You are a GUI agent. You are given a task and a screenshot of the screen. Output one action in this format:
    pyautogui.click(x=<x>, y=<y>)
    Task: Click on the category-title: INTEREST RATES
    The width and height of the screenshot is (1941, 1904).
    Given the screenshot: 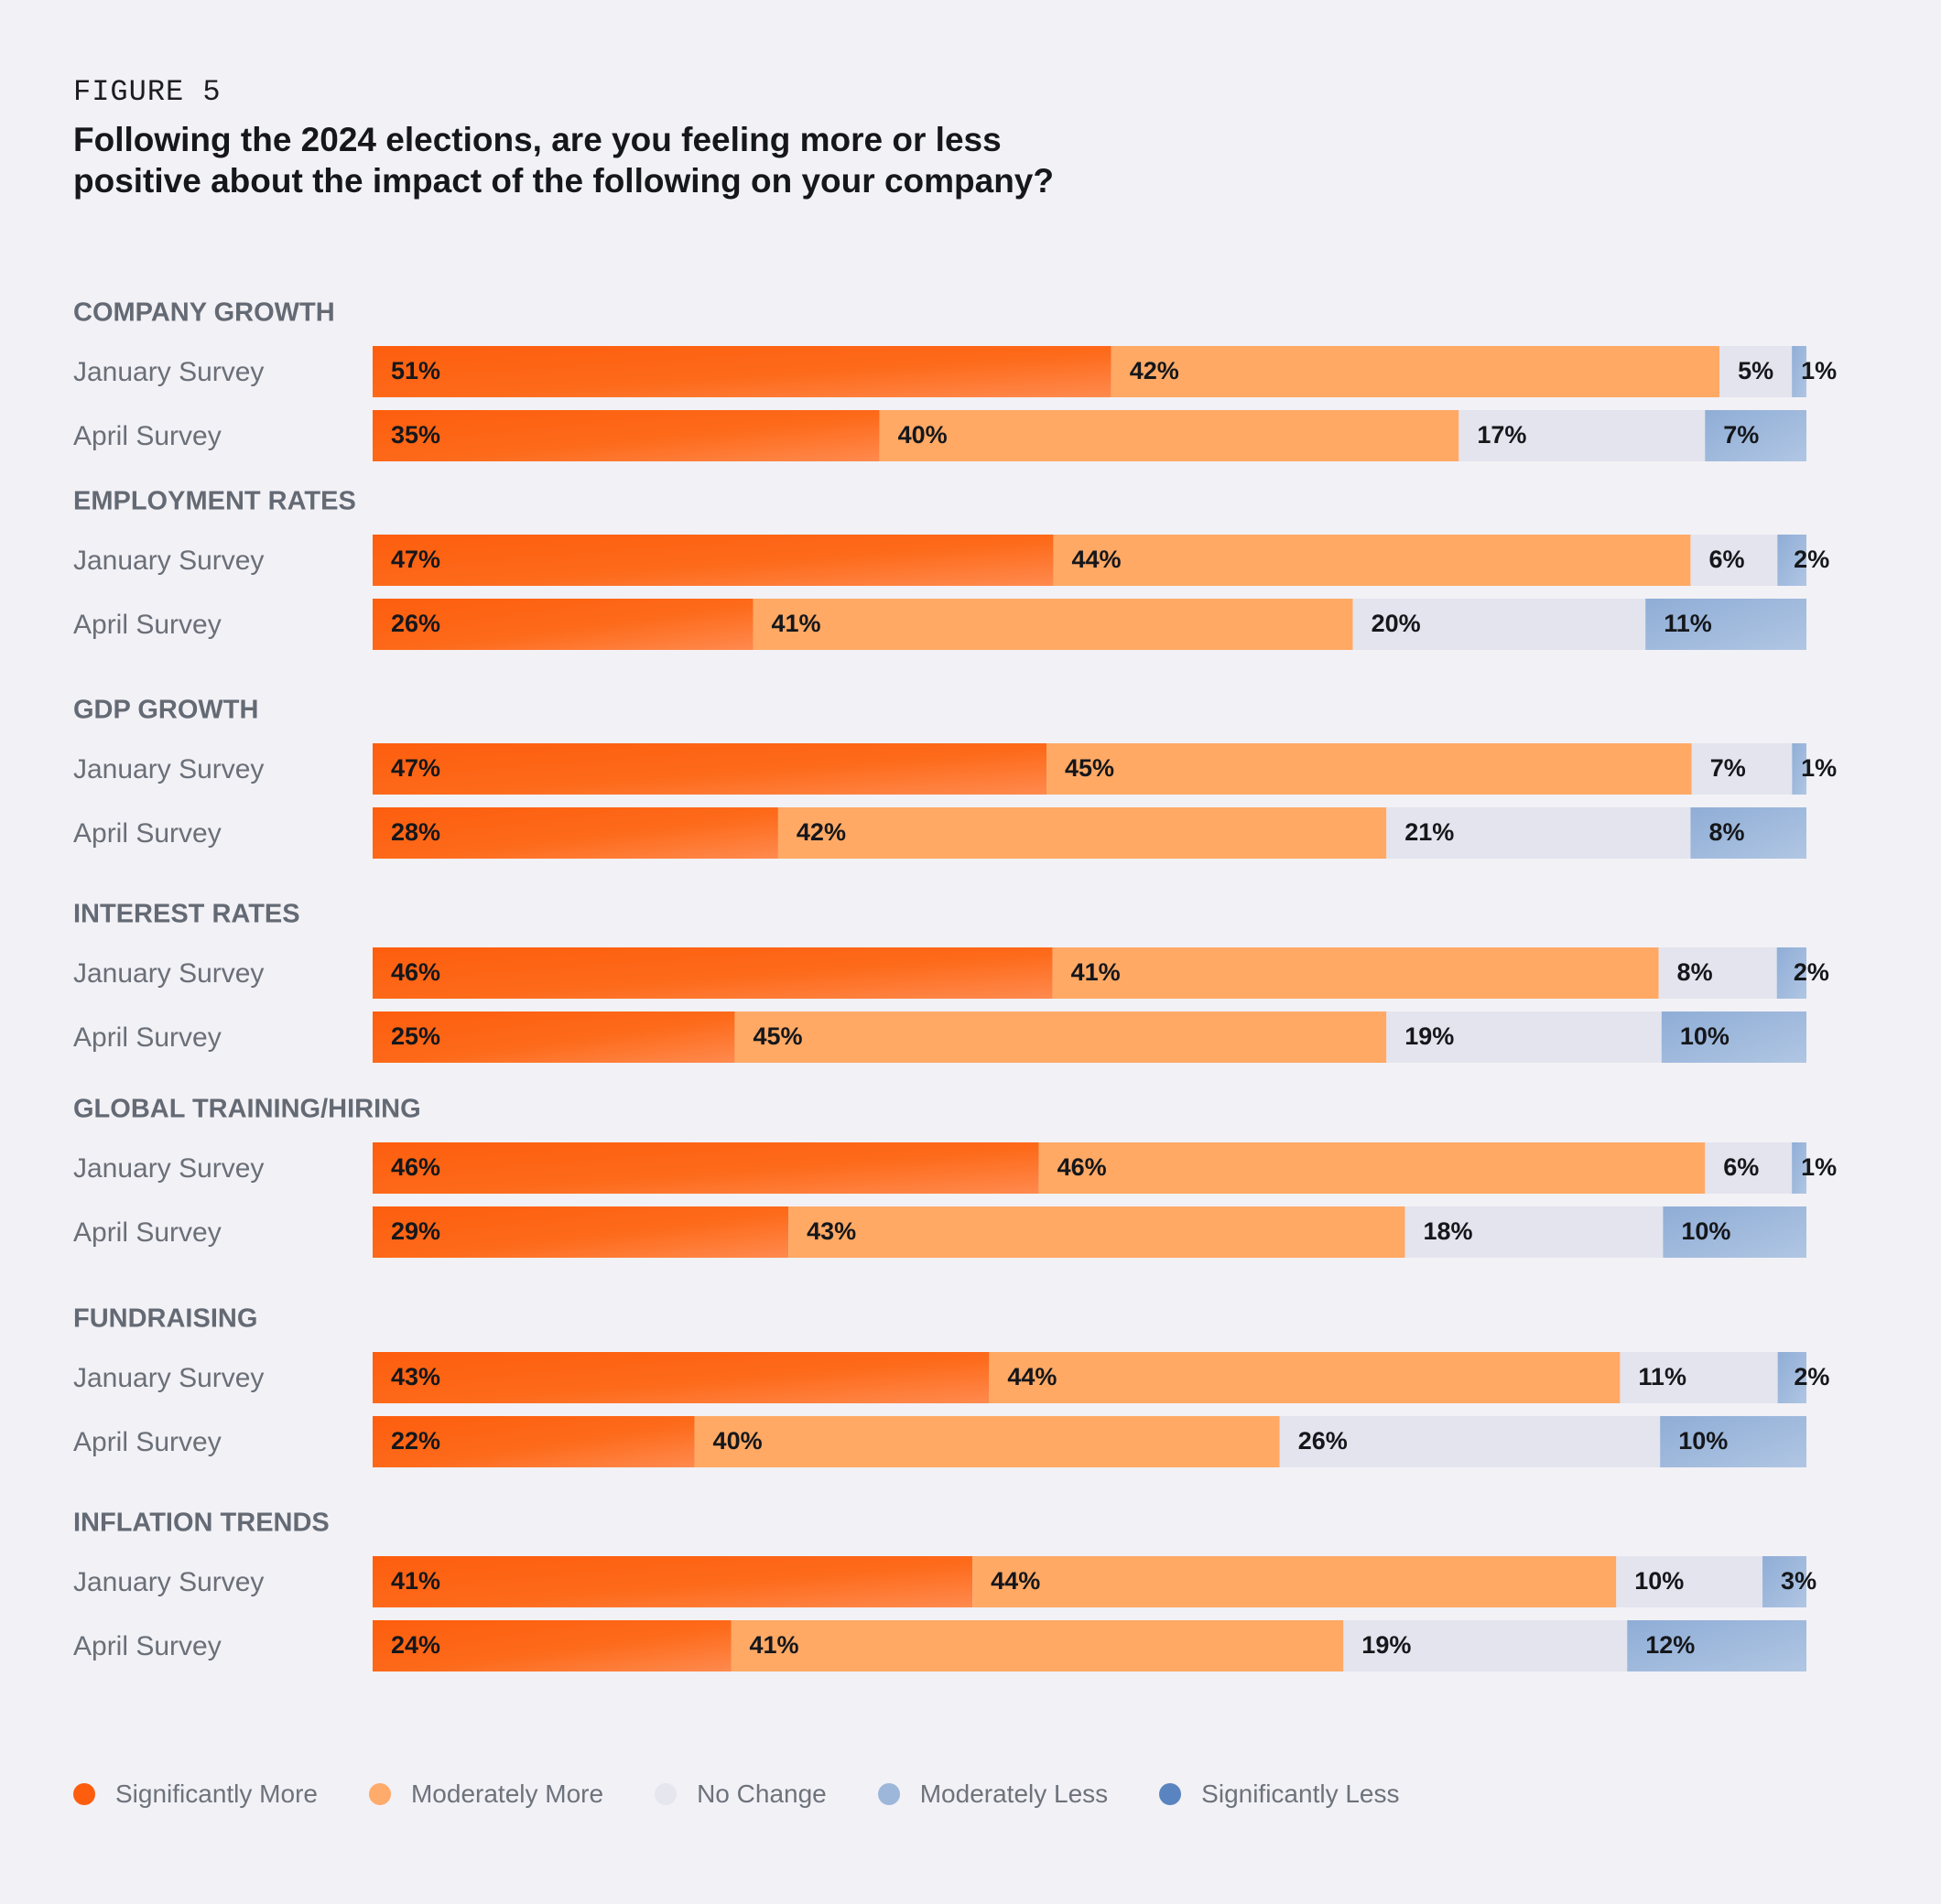 What is the action you would take?
    pyautogui.click(x=186, y=914)
    